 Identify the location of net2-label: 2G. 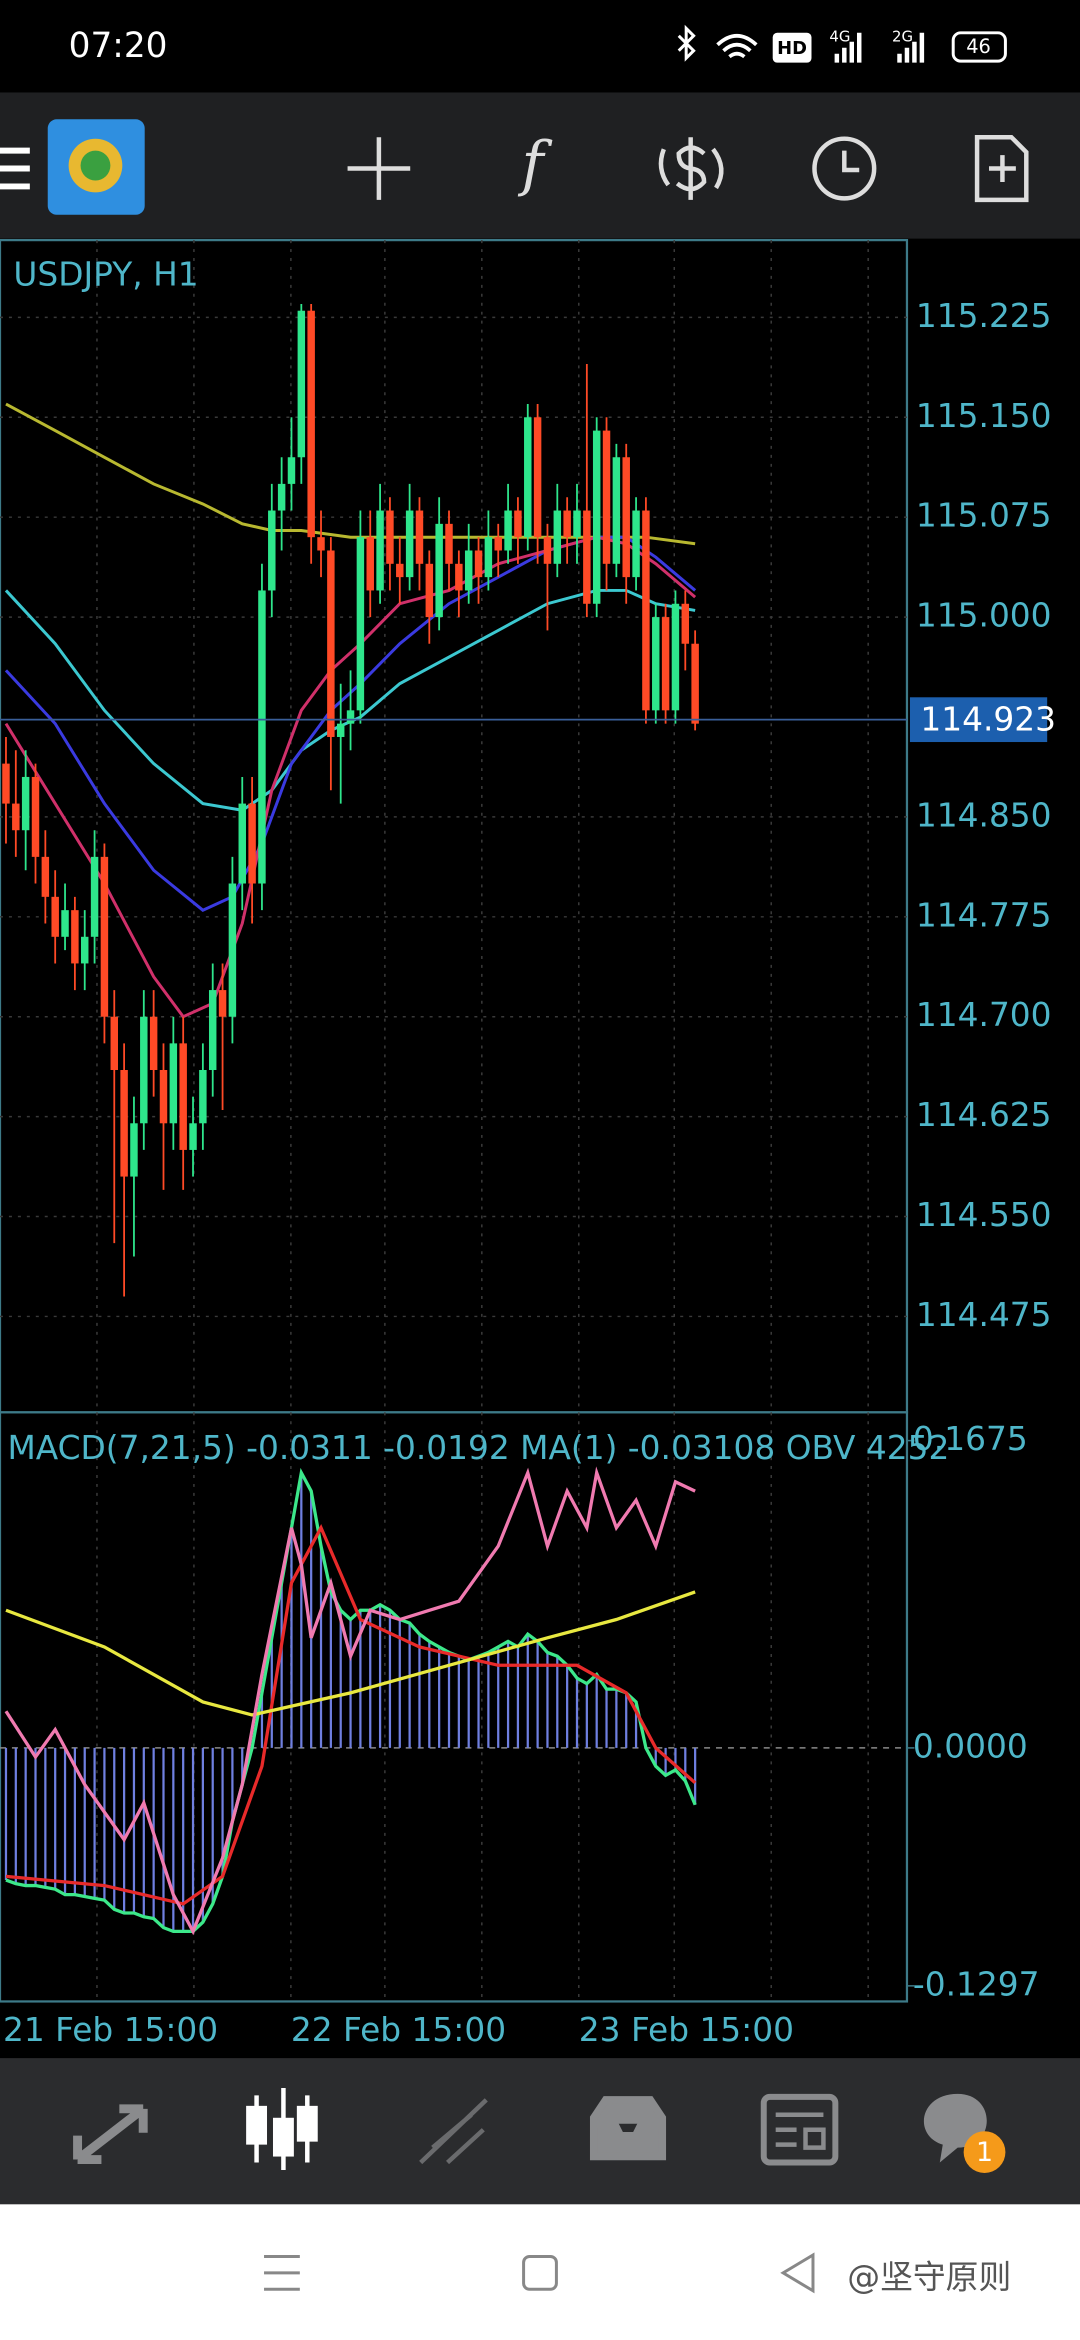
(902, 36).